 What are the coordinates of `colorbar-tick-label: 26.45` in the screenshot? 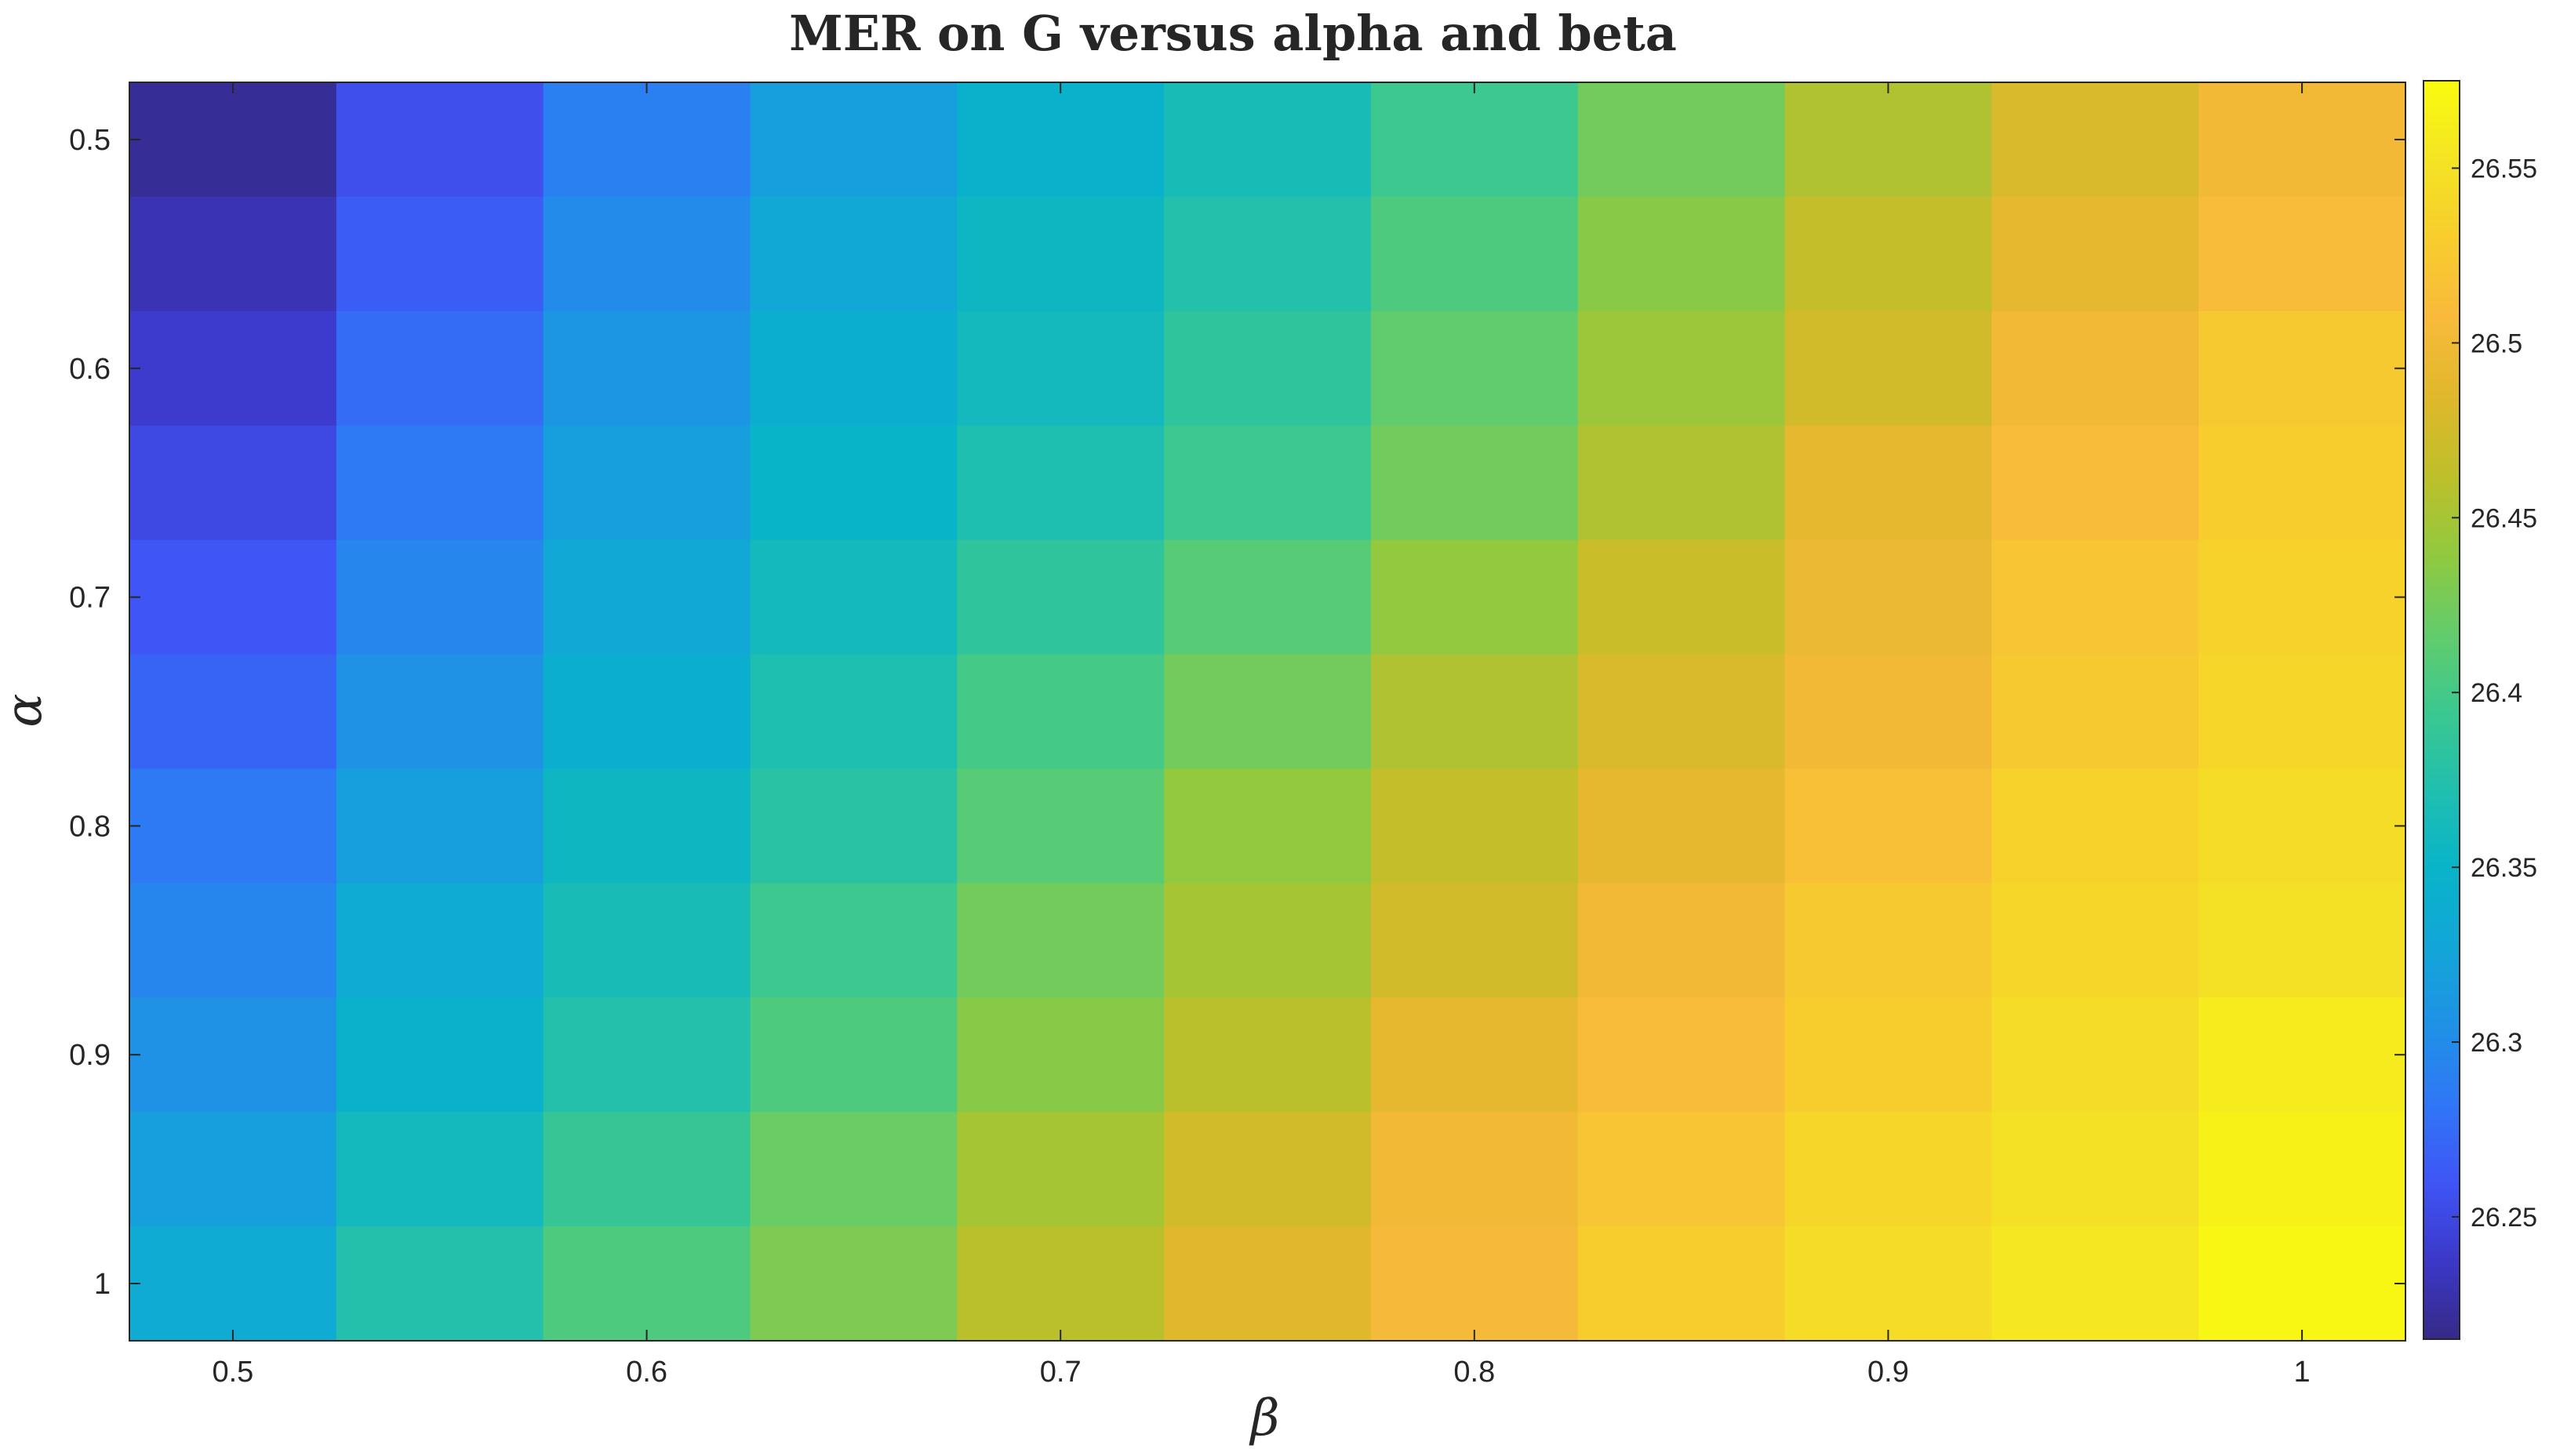 It's located at (2504, 518).